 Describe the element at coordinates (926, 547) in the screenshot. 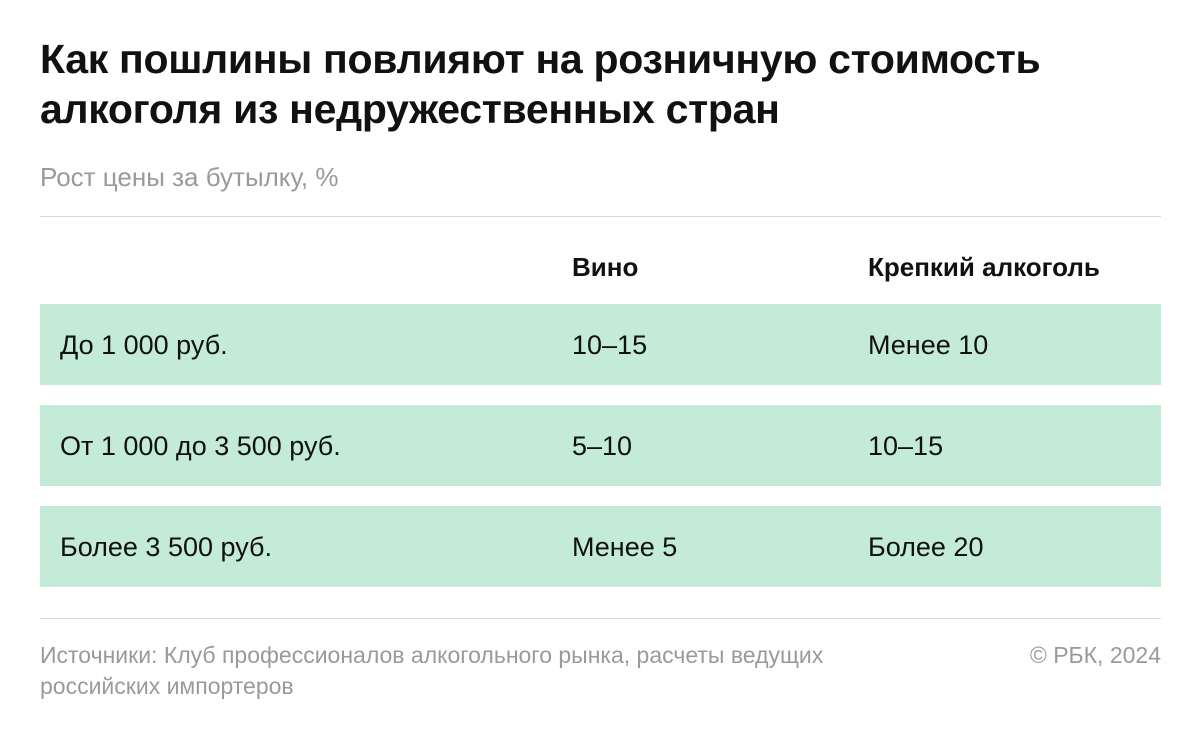

I see `table-cell-spirits: Более 20` at that location.